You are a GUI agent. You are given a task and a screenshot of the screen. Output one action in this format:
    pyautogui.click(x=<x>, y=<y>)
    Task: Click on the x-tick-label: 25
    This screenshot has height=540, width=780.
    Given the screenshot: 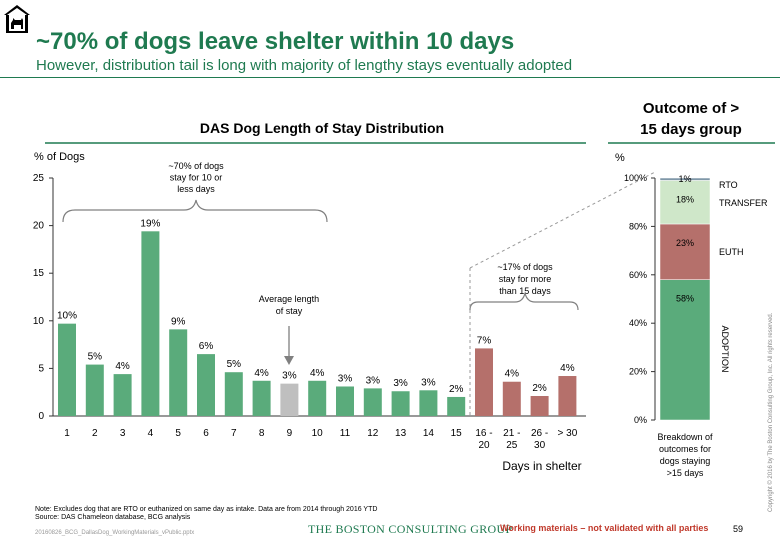 What is the action you would take?
    pyautogui.click(x=512, y=445)
    